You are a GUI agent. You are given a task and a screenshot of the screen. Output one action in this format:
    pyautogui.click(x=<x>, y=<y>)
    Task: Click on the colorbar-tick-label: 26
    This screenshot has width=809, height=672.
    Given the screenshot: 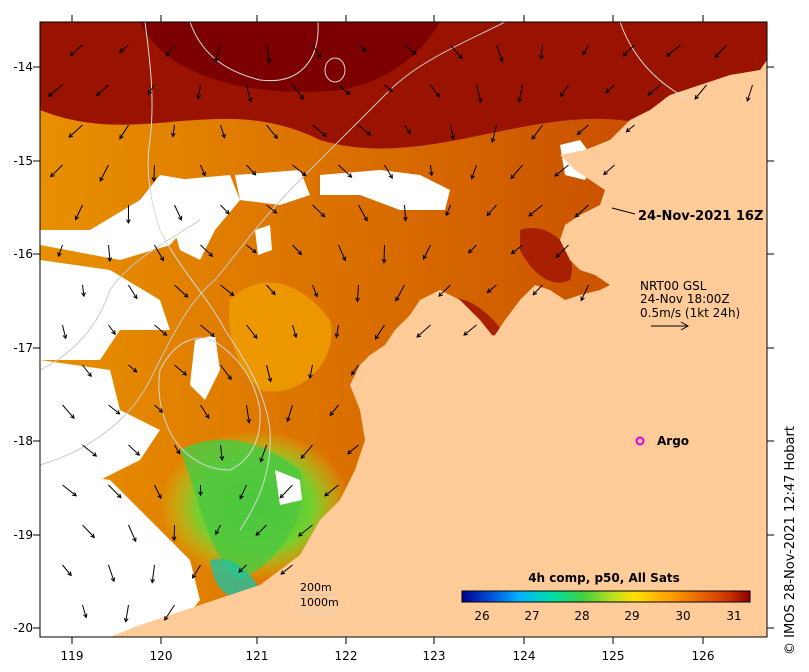 What is the action you would take?
    pyautogui.click(x=481, y=616)
    